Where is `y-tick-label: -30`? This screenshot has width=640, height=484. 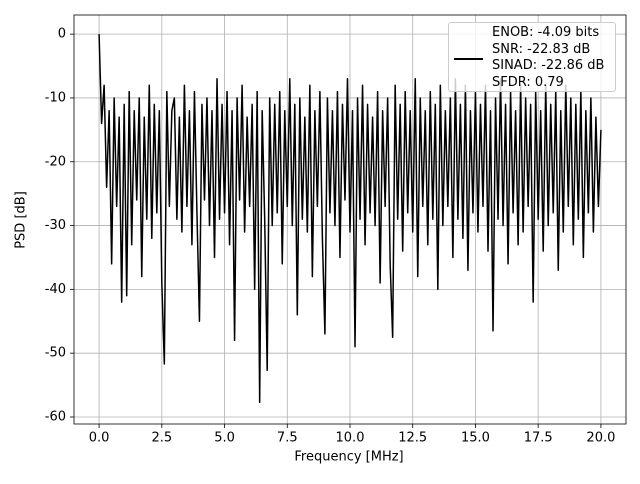 y-tick-label: -30 is located at coordinates (55, 225).